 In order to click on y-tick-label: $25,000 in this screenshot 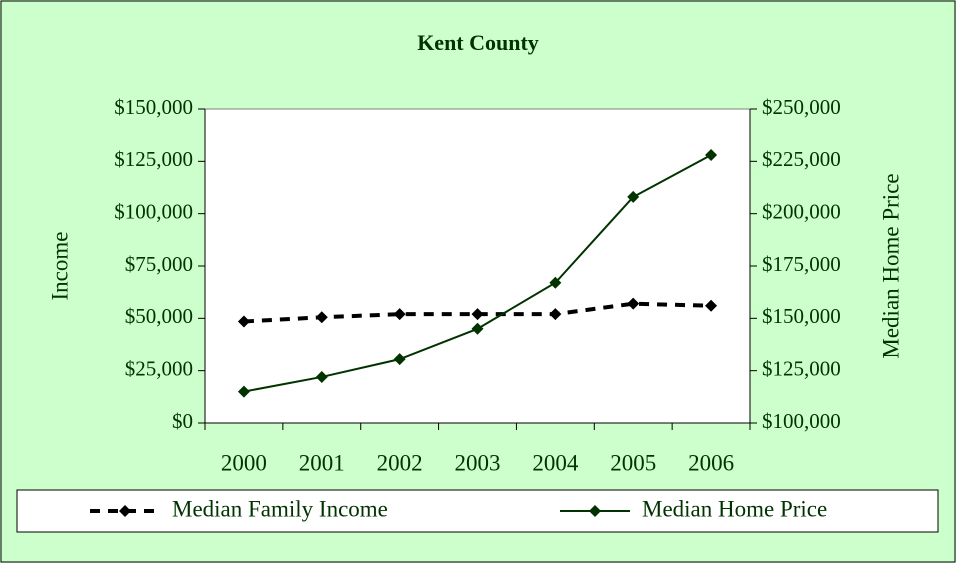, I will do `click(159, 368)`.